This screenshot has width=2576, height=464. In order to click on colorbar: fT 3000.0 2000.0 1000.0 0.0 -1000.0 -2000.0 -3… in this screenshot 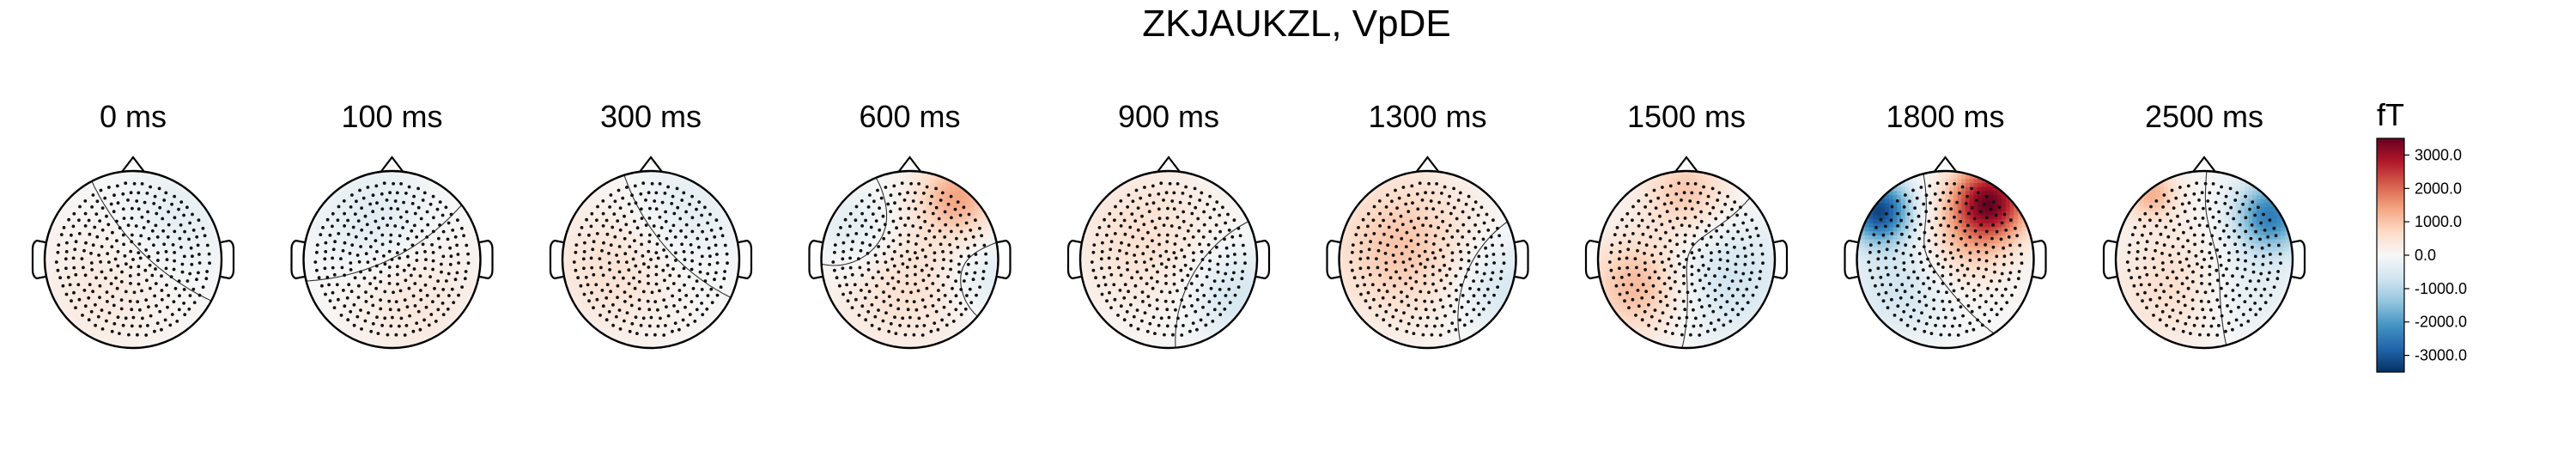, I will do `click(2421, 235)`.